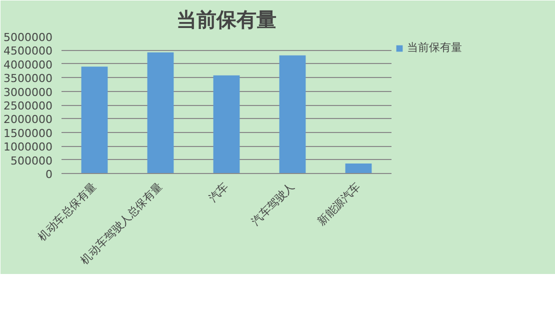 The height and width of the screenshot is (324, 555). Describe the element at coordinates (28, 79) in the screenshot. I see `y-tick-label: 3500000` at that location.